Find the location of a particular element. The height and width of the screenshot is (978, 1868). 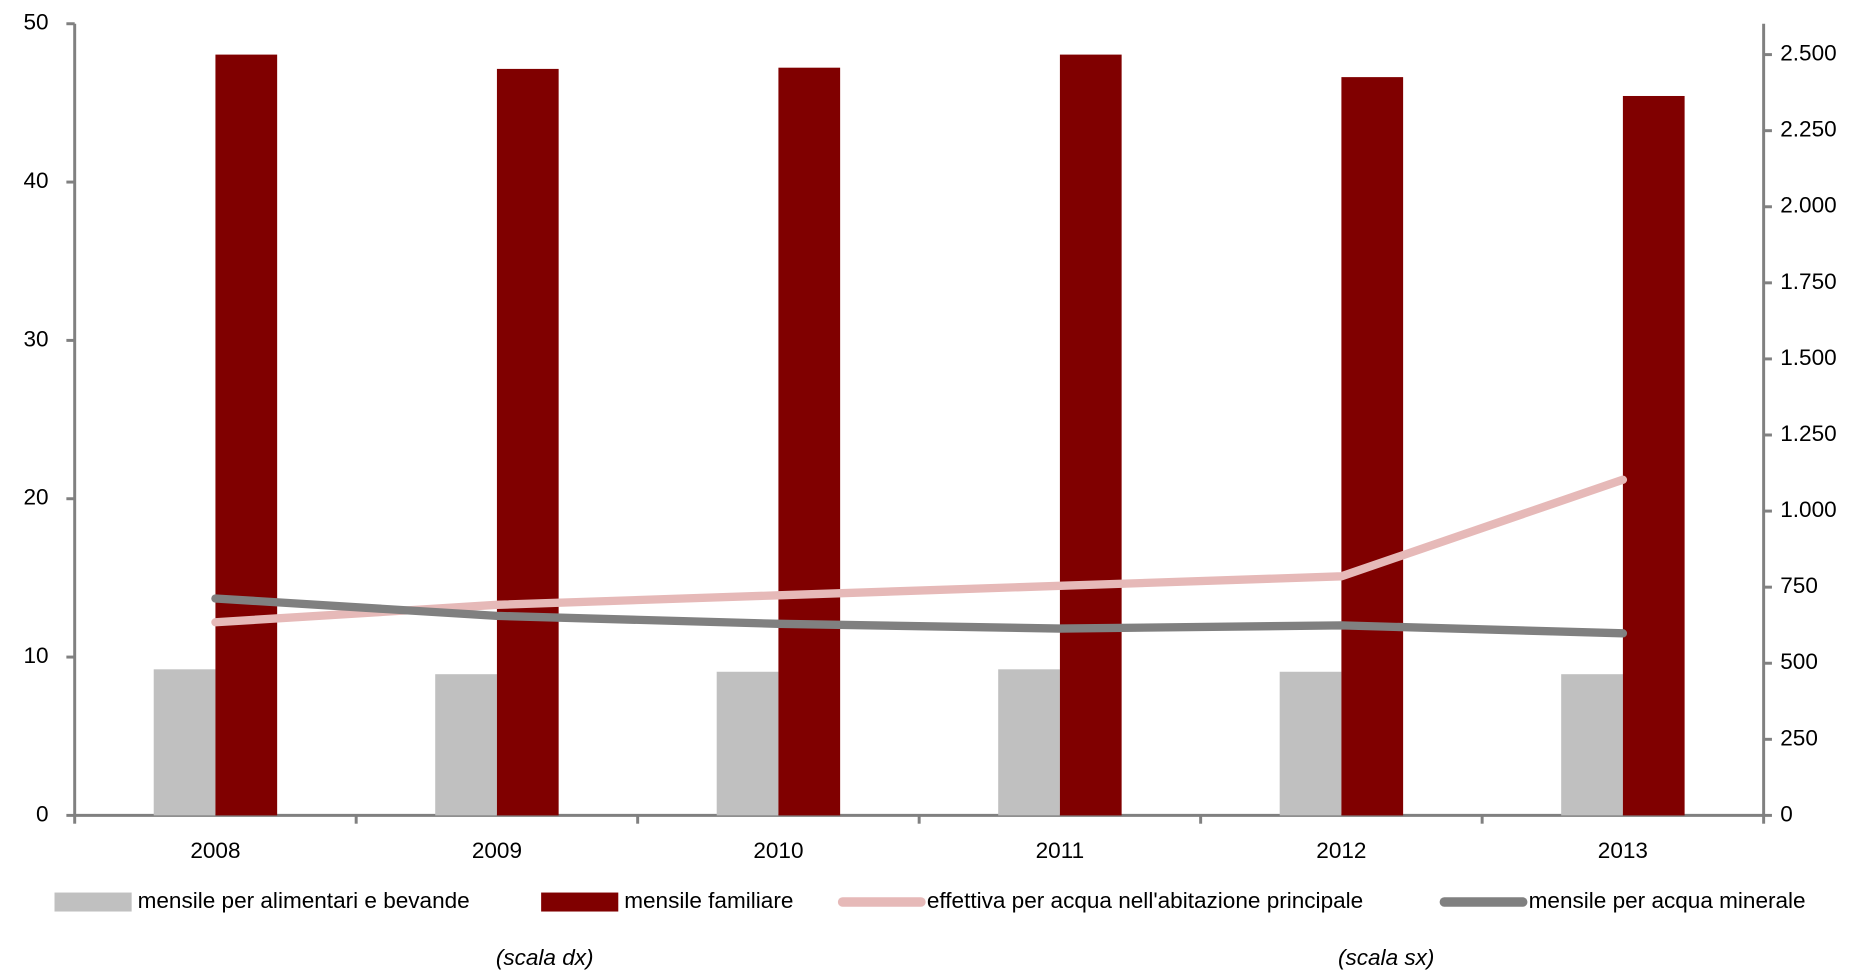

y2-tick-label: 2.500 is located at coordinates (1808, 53).